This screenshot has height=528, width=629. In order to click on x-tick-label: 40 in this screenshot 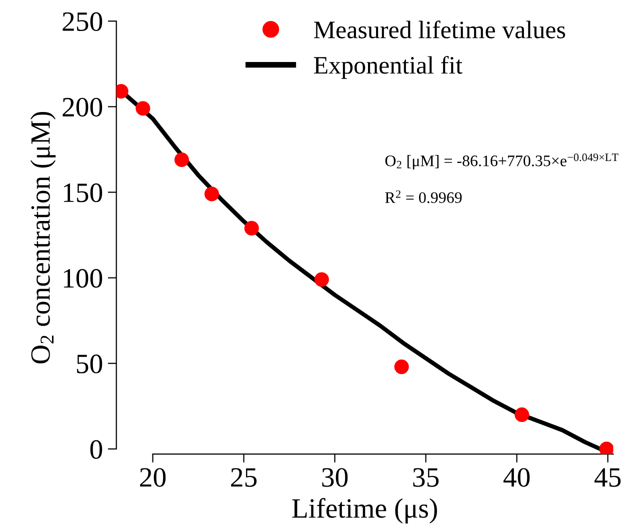, I will do `click(516, 477)`.